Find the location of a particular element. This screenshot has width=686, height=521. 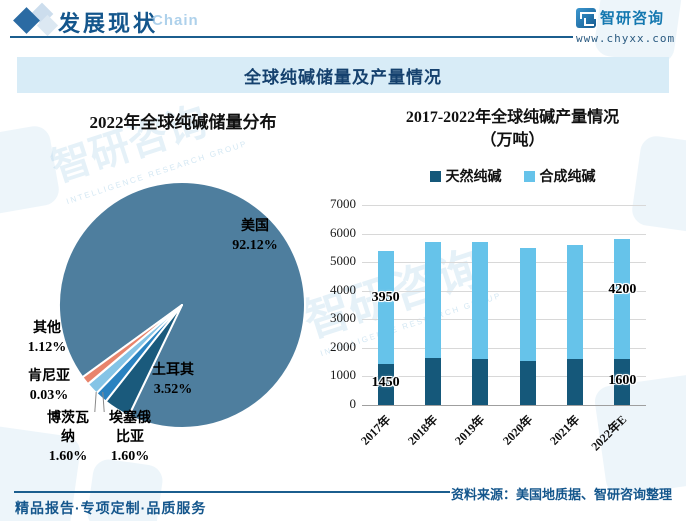

pie-chart-title: 2022年全球纯碱储量分布 is located at coordinates (183, 122).